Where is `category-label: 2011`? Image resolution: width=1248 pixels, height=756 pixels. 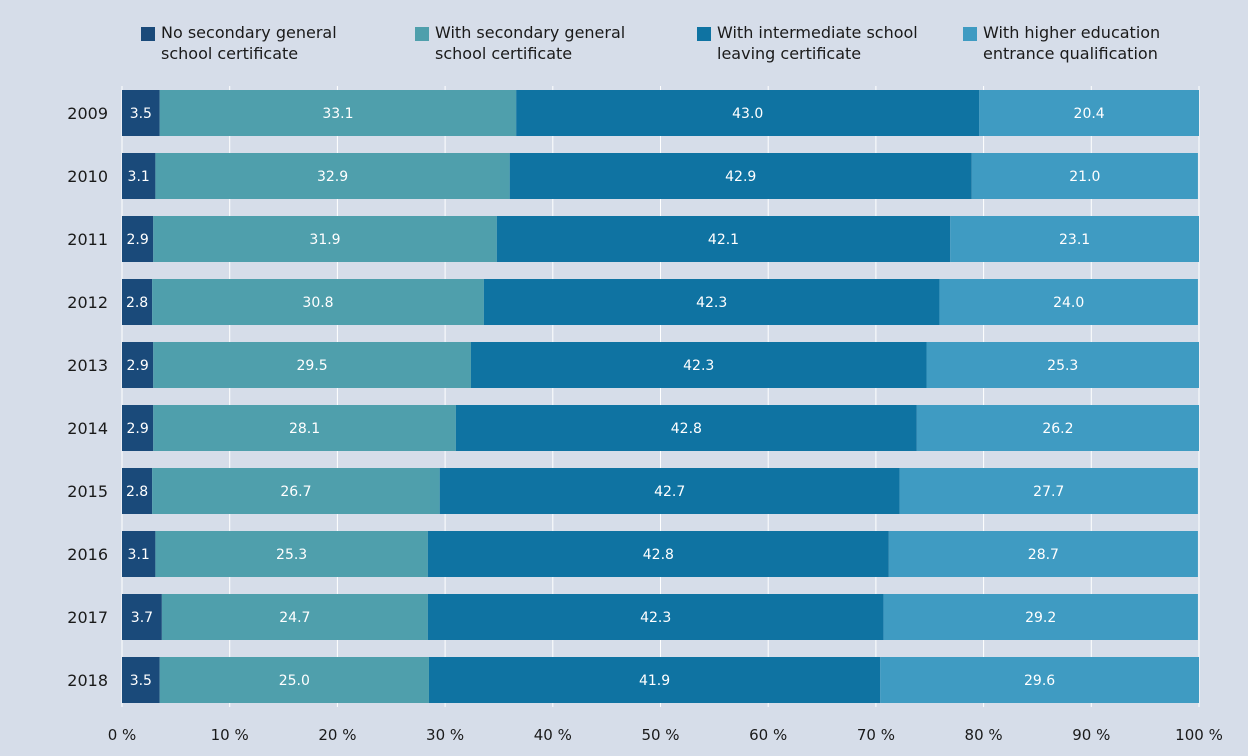
category-label: 2011 is located at coordinates (87, 239).